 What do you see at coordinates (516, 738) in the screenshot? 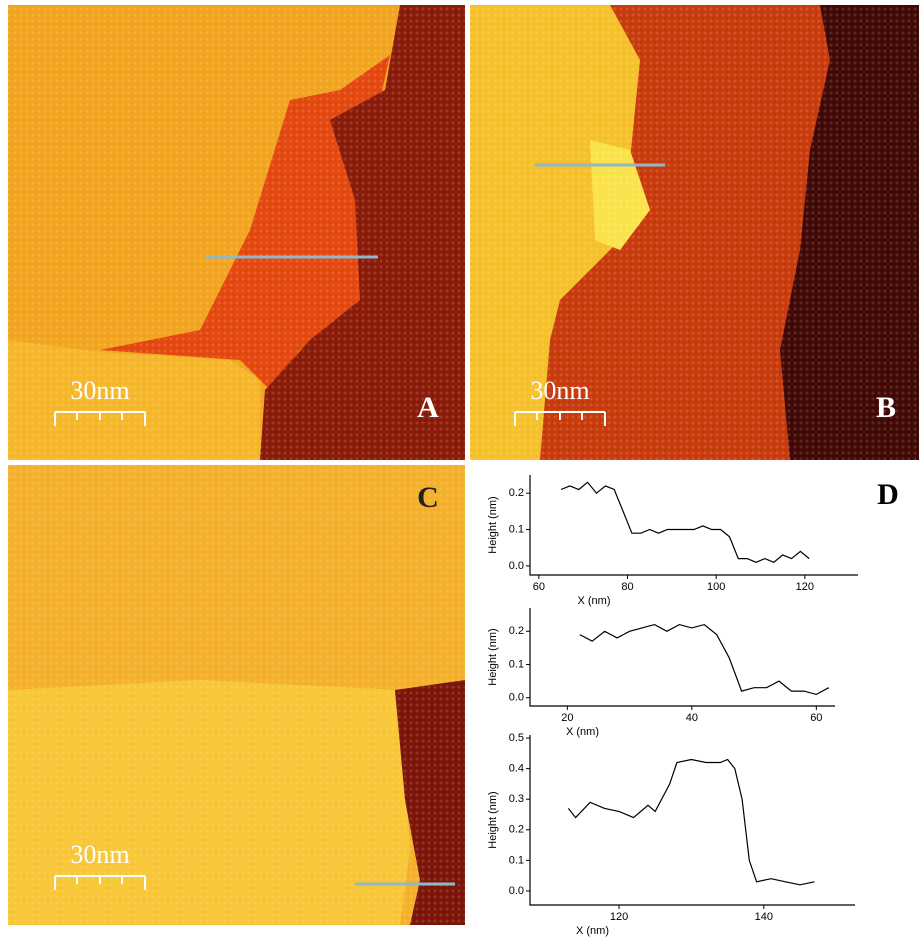
I see `y-tick-label: 0.5` at bounding box center [516, 738].